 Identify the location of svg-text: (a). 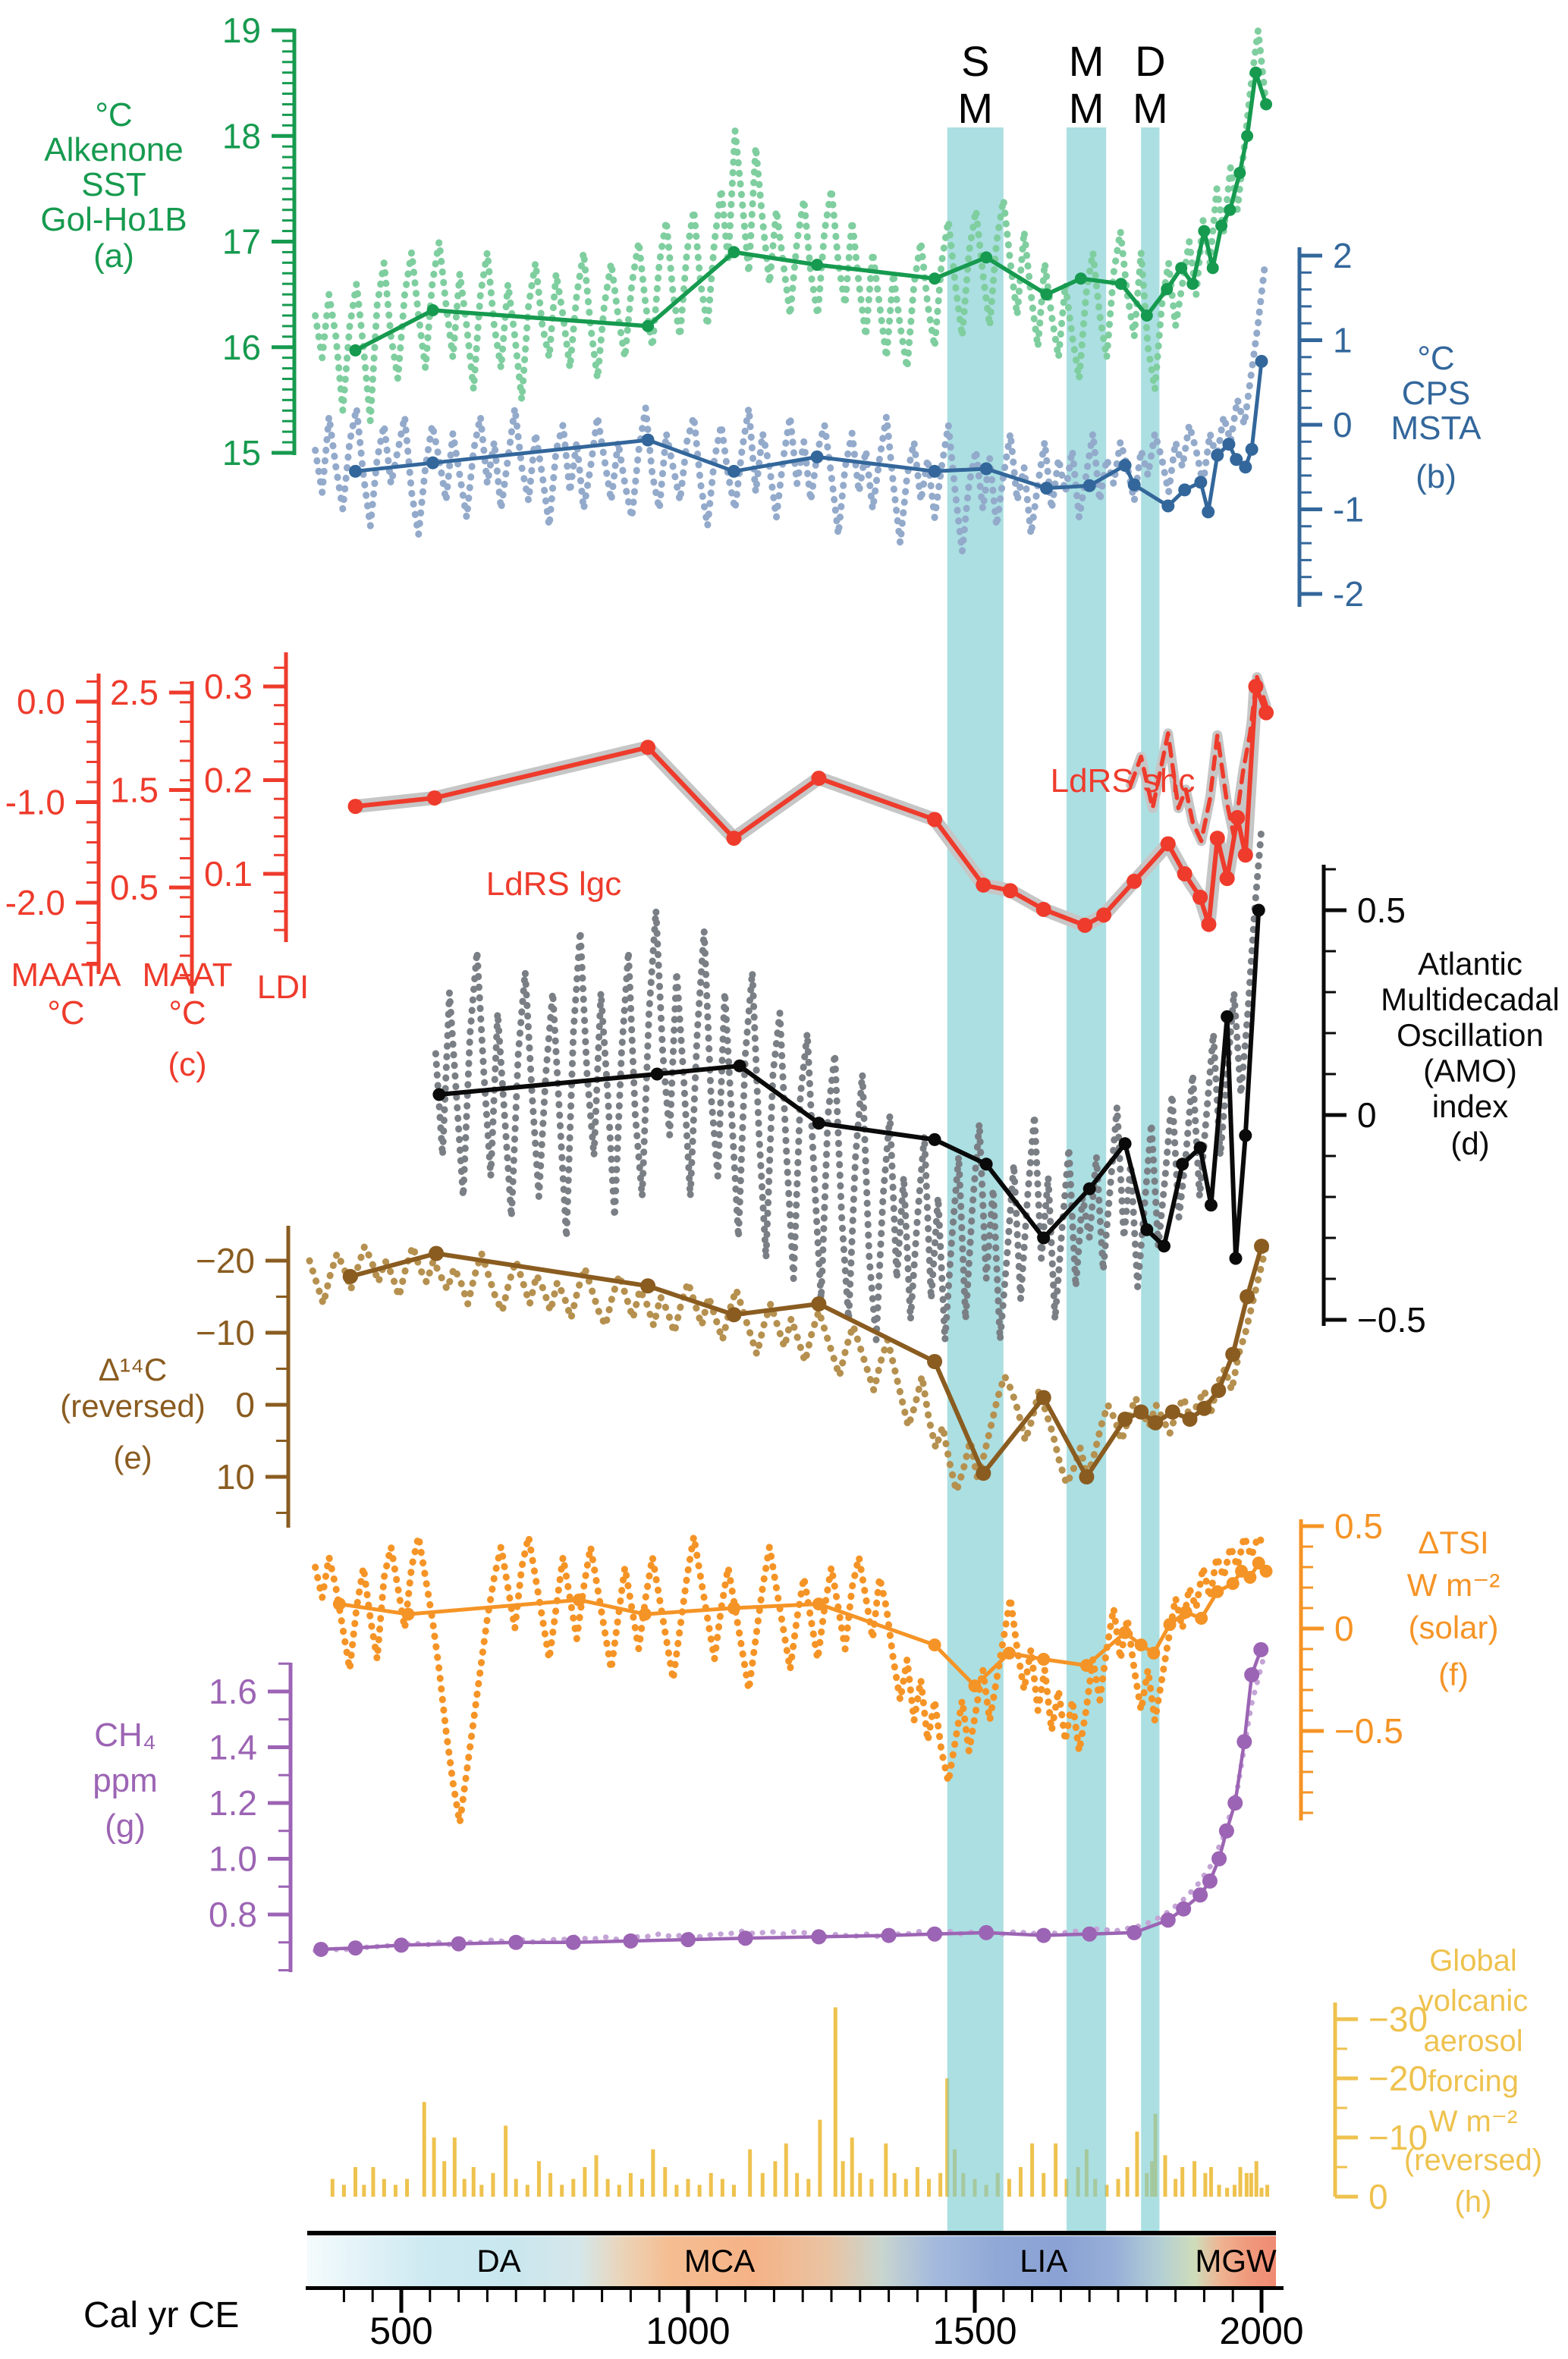
(114, 256).